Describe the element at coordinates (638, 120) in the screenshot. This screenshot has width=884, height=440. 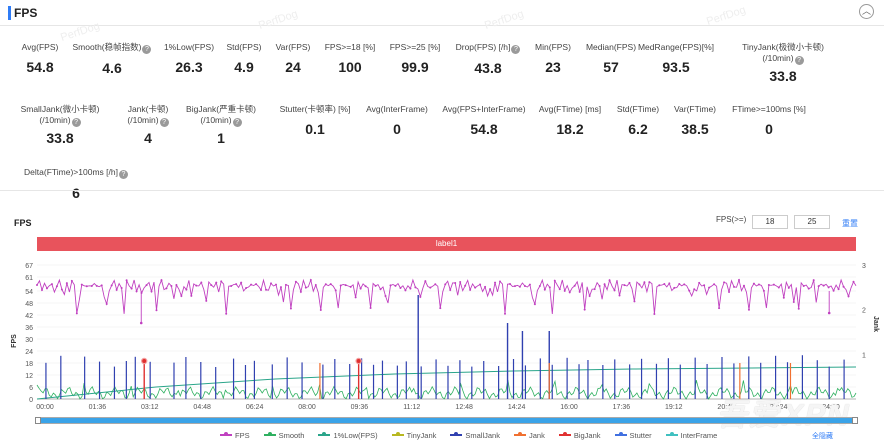
I see `stat-std-ftime: Std(FTime) 6.2` at that location.